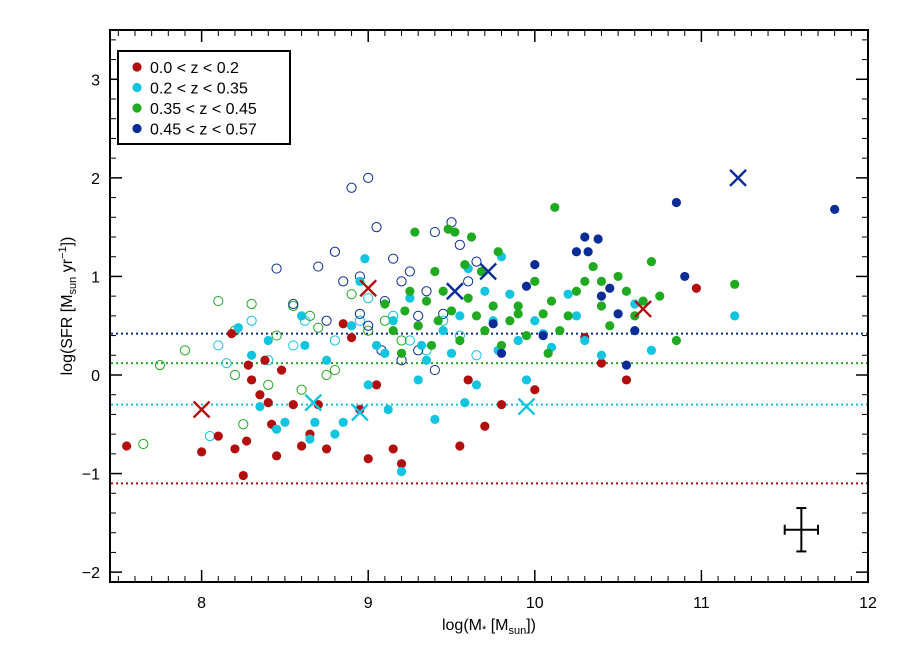  I want to click on legend-entry-0-2-z-0-35: 0.2 < z < 0.35, so click(190, 89).